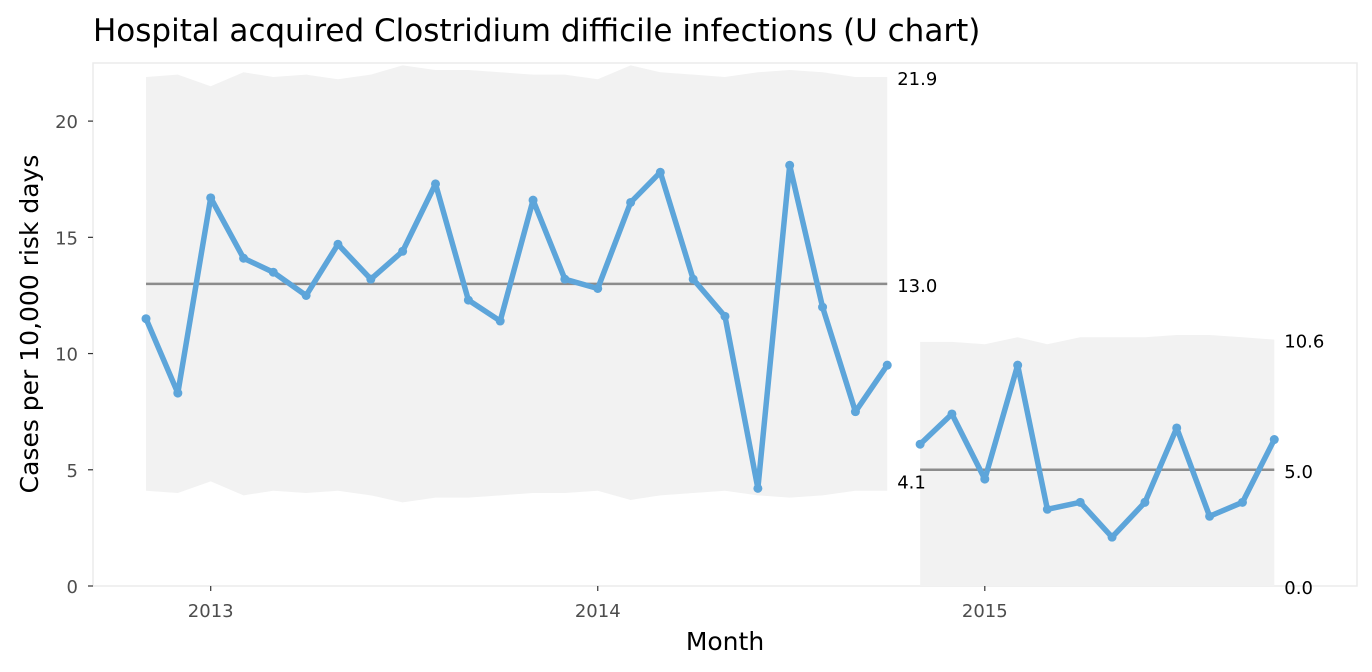 Image resolution: width=1372 pixels, height=672 pixels. Describe the element at coordinates (211, 611) in the screenshot. I see `x-tick-label: 2013` at that location.